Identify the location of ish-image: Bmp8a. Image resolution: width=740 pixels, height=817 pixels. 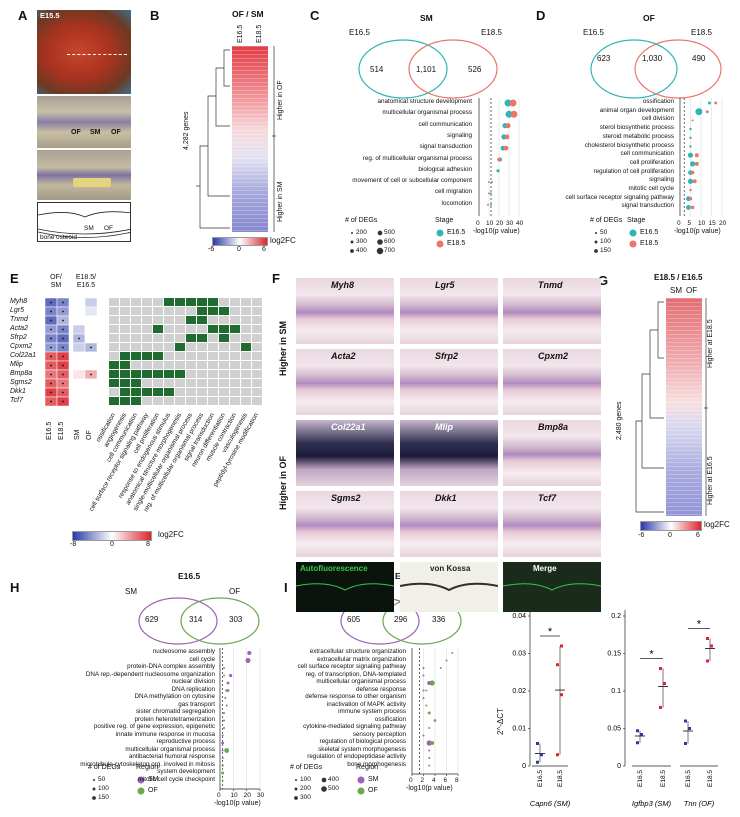
(552, 453).